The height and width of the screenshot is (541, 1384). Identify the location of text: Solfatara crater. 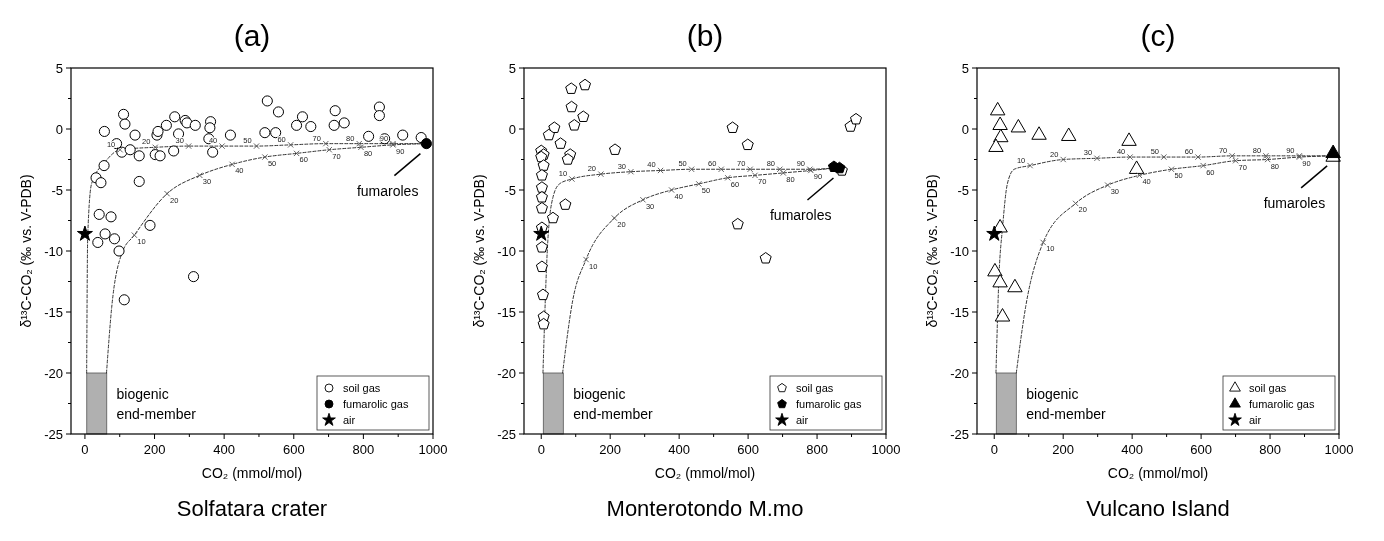
(252, 508).